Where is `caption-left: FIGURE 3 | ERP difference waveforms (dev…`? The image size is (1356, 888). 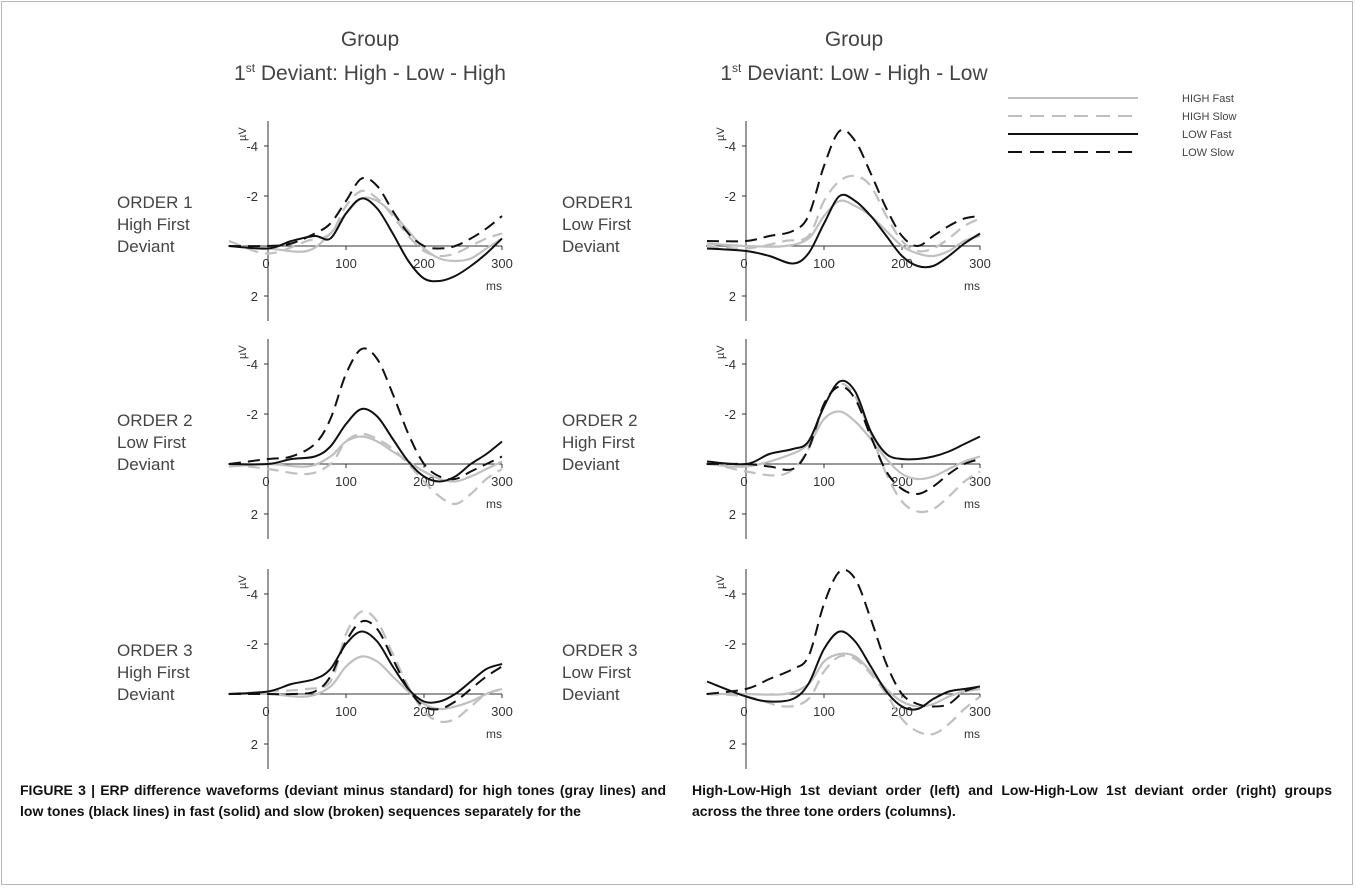 caption-left: FIGURE 3 | ERP difference waveforms (dev… is located at coordinates (343, 800).